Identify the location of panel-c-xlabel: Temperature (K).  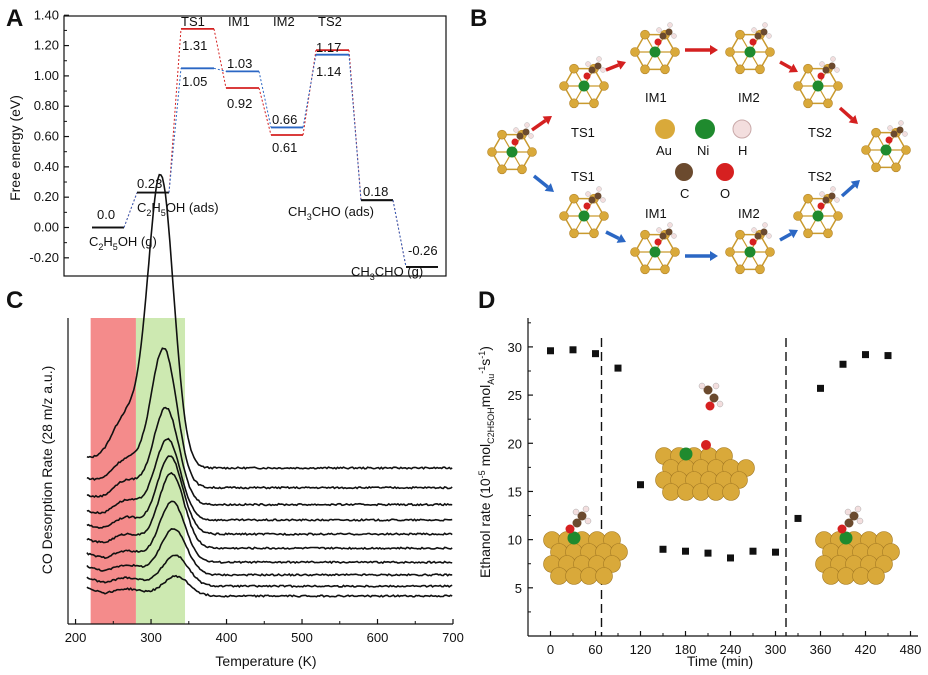
(265, 661).